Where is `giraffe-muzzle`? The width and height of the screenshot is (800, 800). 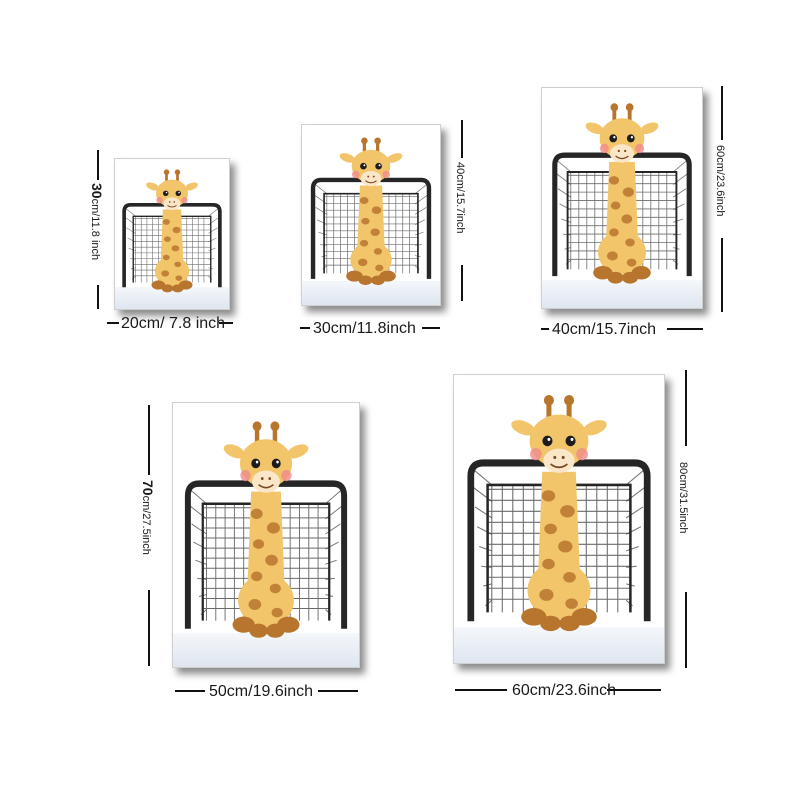
giraffe-muzzle is located at coordinates (266, 481).